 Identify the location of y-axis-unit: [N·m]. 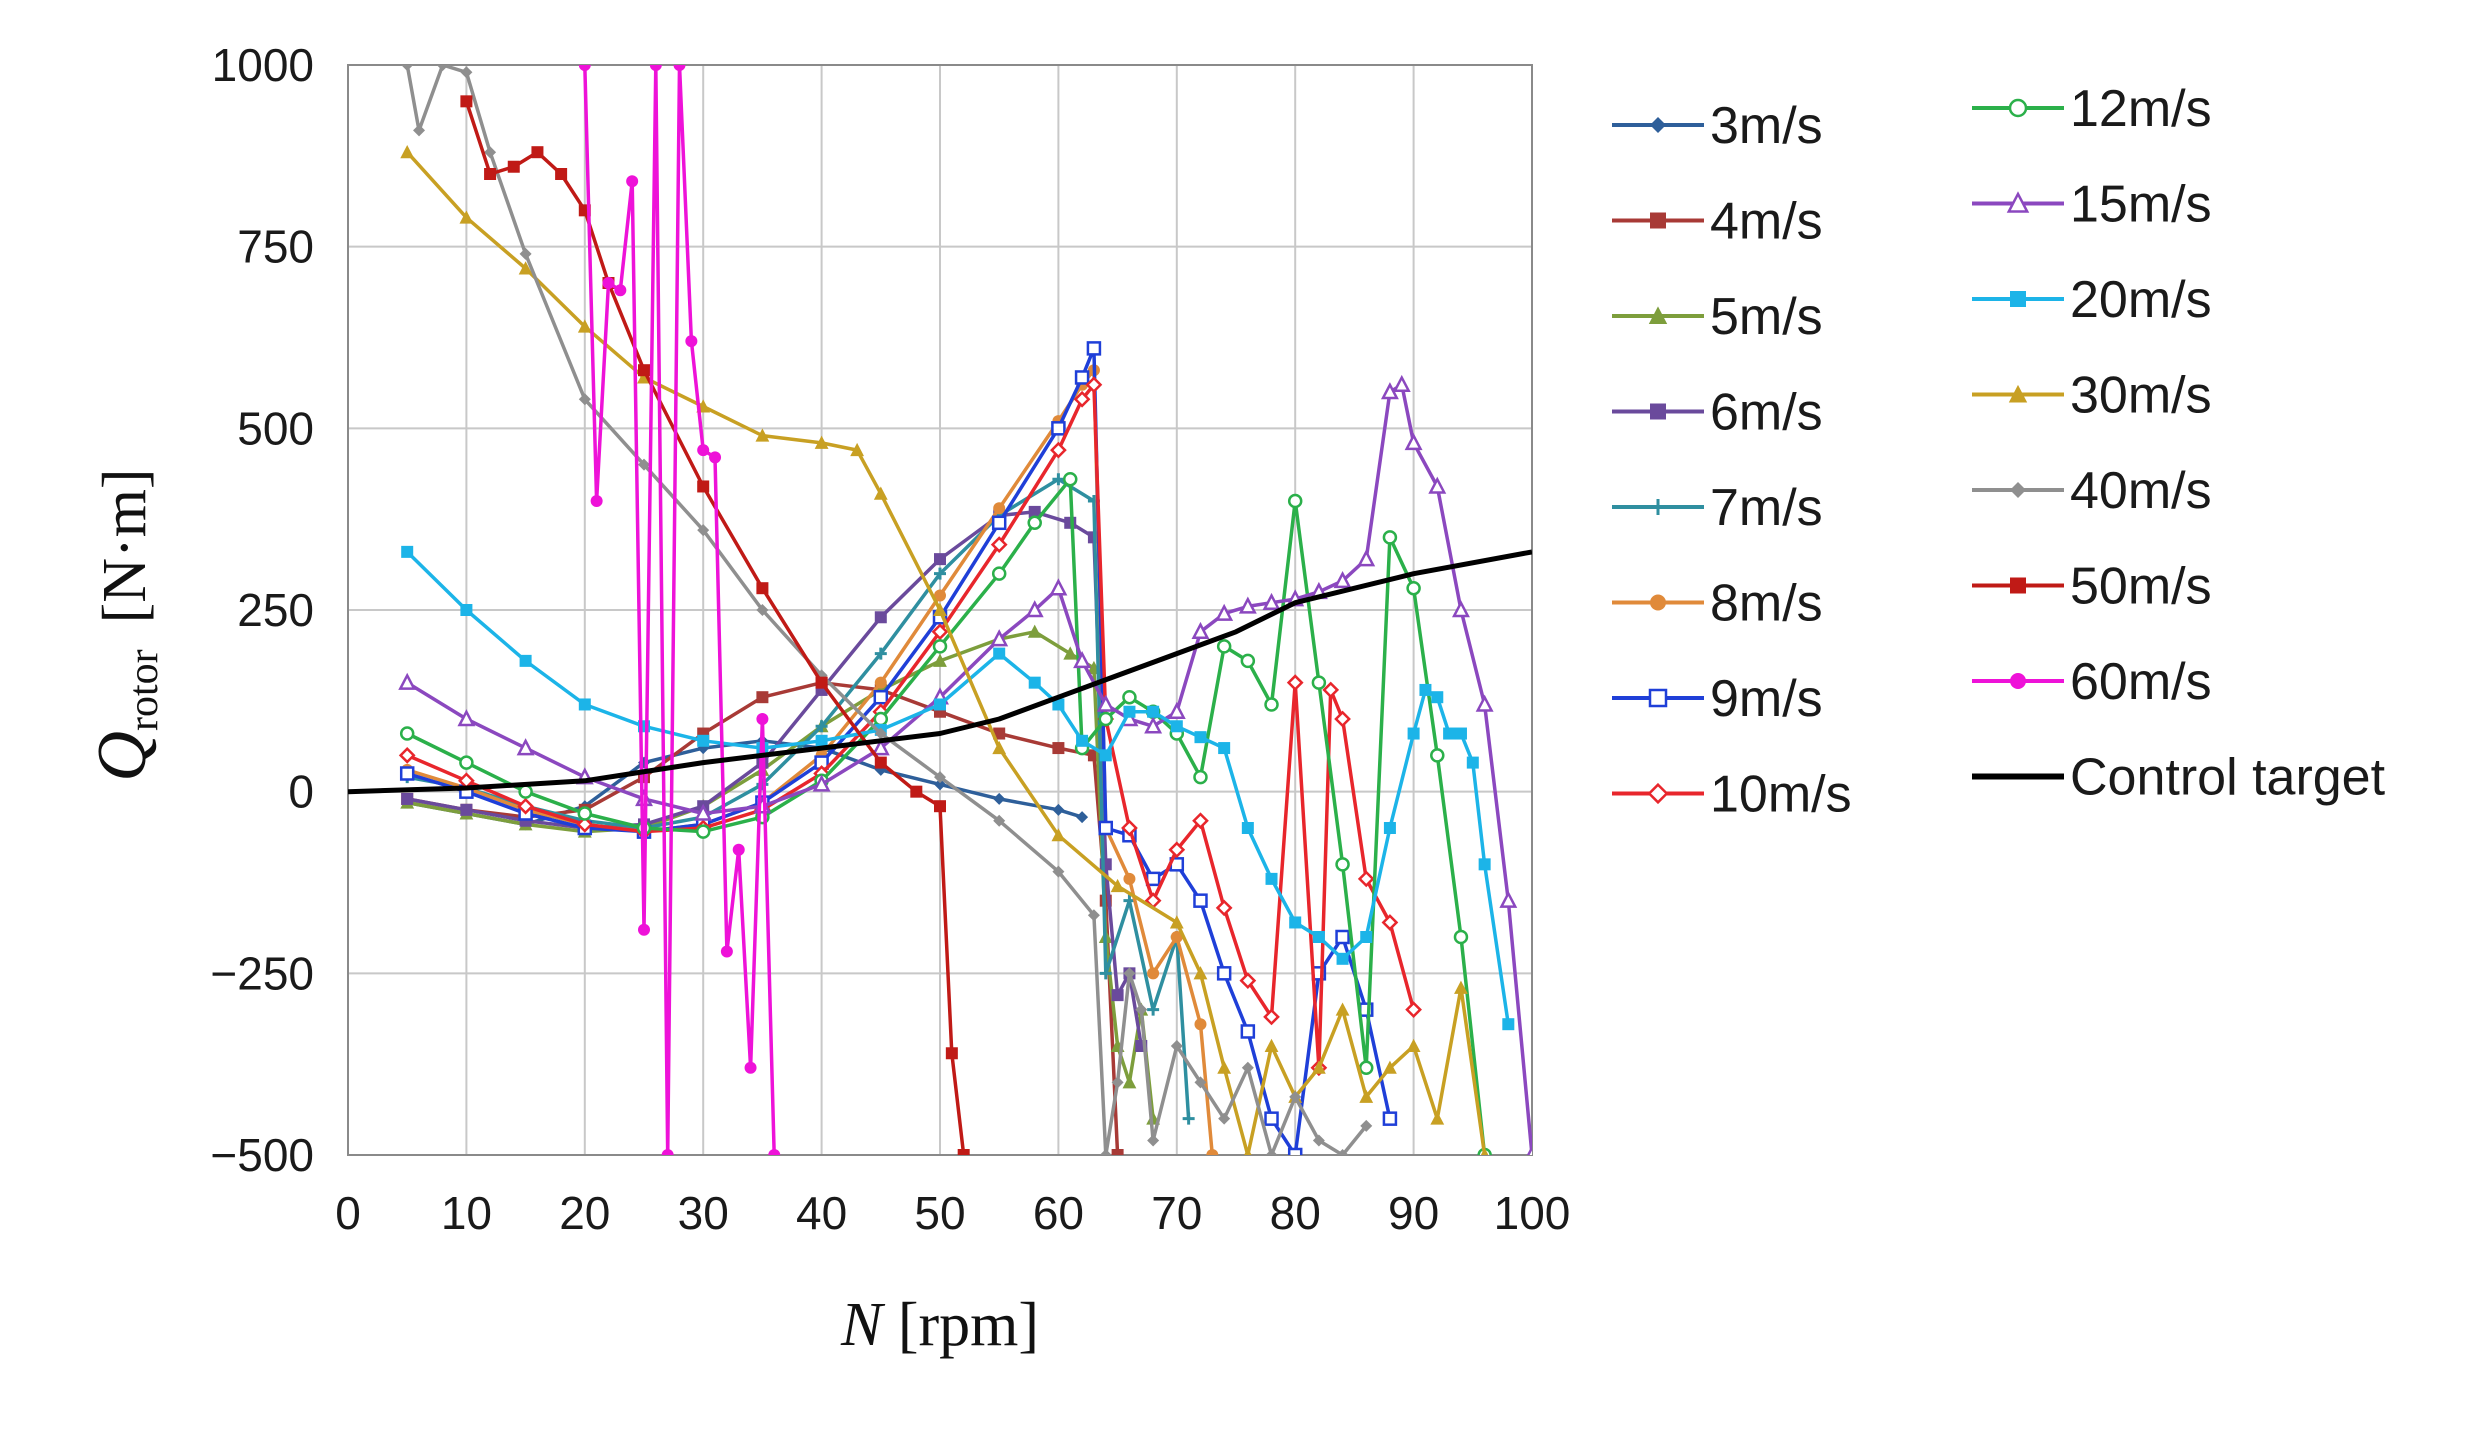
(125, 545).